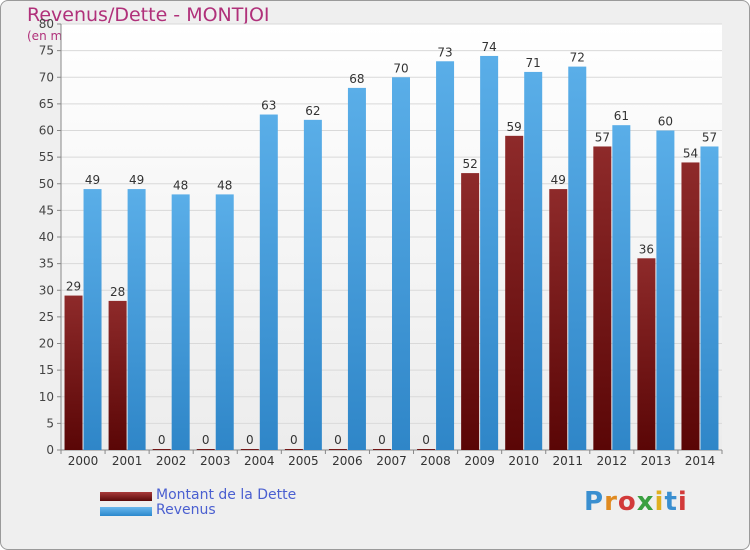 Image resolution: width=750 pixels, height=550 pixels. What do you see at coordinates (148, 15) in the screenshot?
I see `chart-title: Revenus/Dette - MONTJOI` at bounding box center [148, 15].